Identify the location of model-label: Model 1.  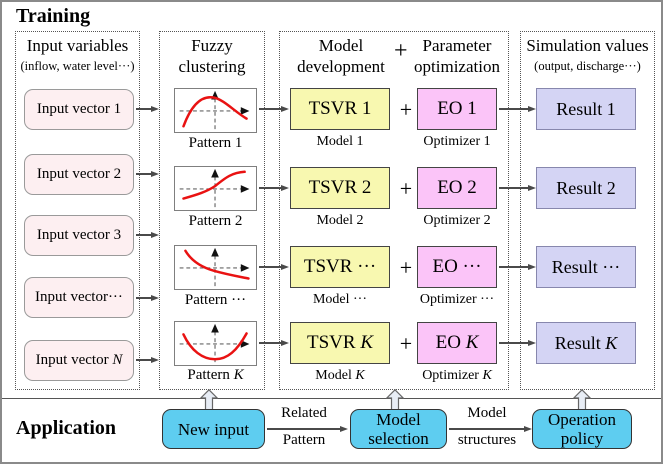
(340, 141).